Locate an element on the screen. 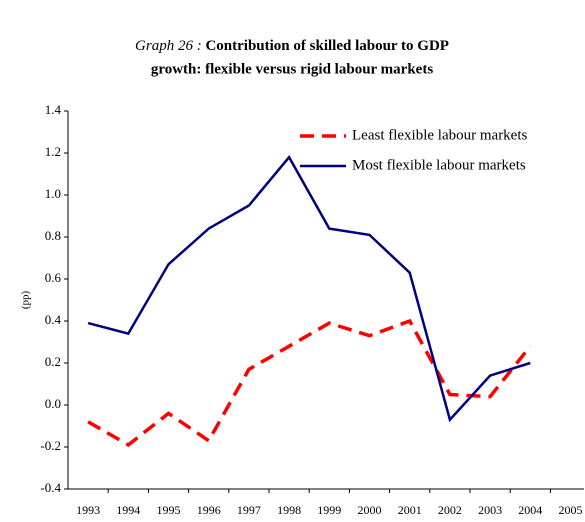  x-tick-label: 1995 is located at coordinates (169, 510).